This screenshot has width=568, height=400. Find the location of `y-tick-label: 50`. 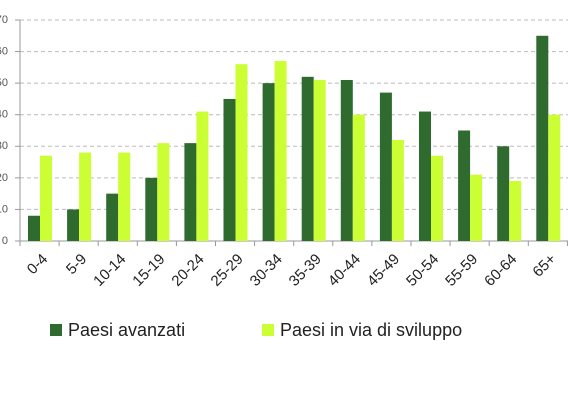

y-tick-label: 50 is located at coordinates (4, 83).